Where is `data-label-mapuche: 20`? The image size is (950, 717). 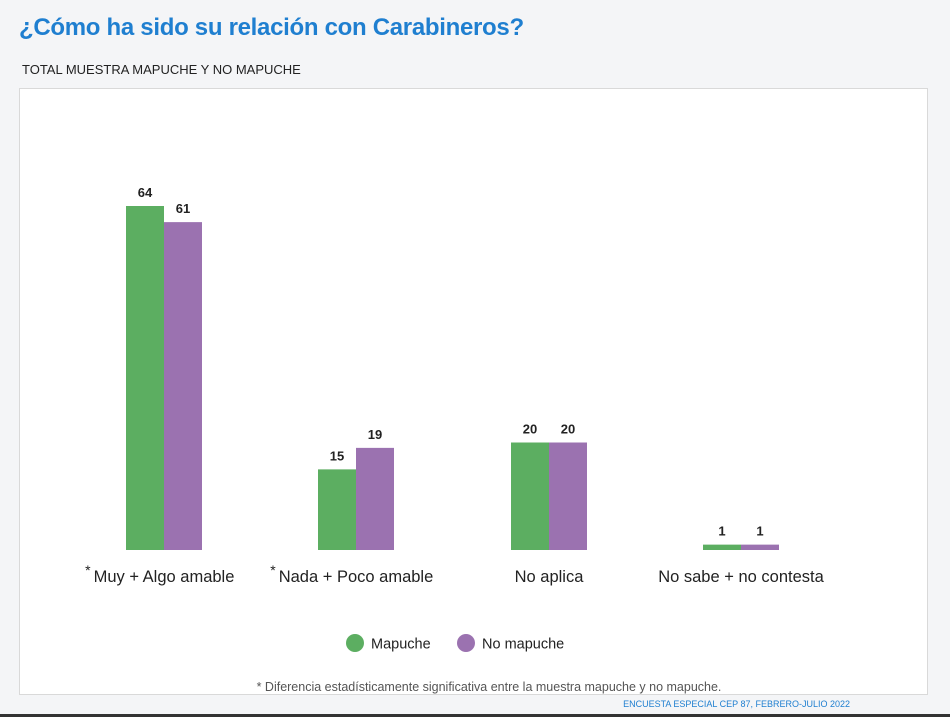 data-label-mapuche: 20 is located at coordinates (530, 429).